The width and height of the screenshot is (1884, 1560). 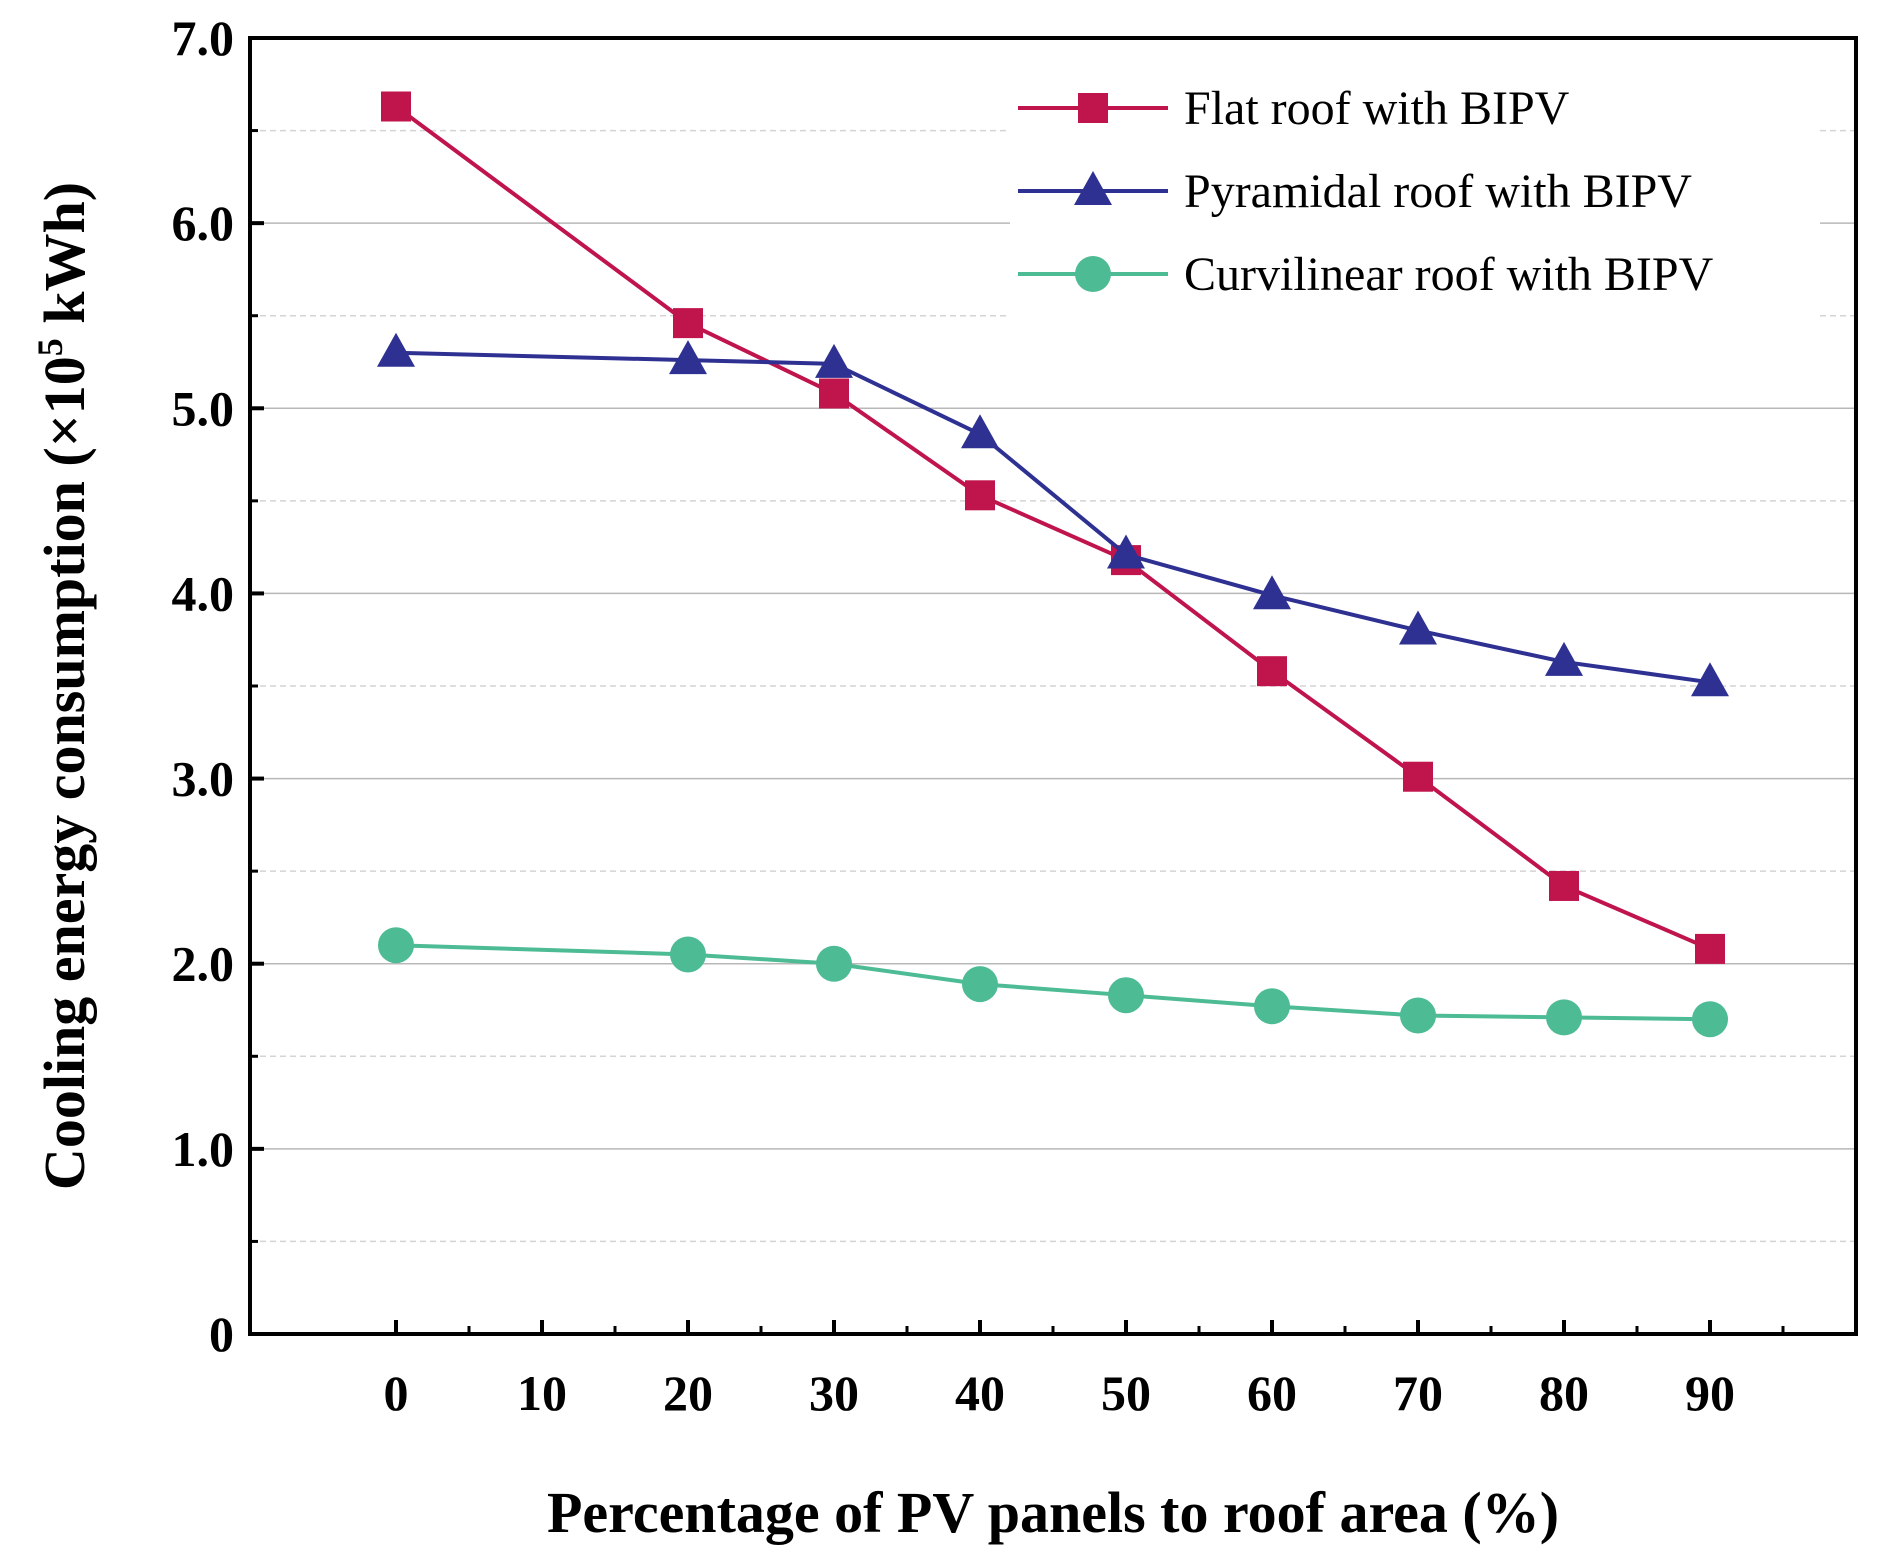 I want to click on legend-background, so click(x=1415, y=195).